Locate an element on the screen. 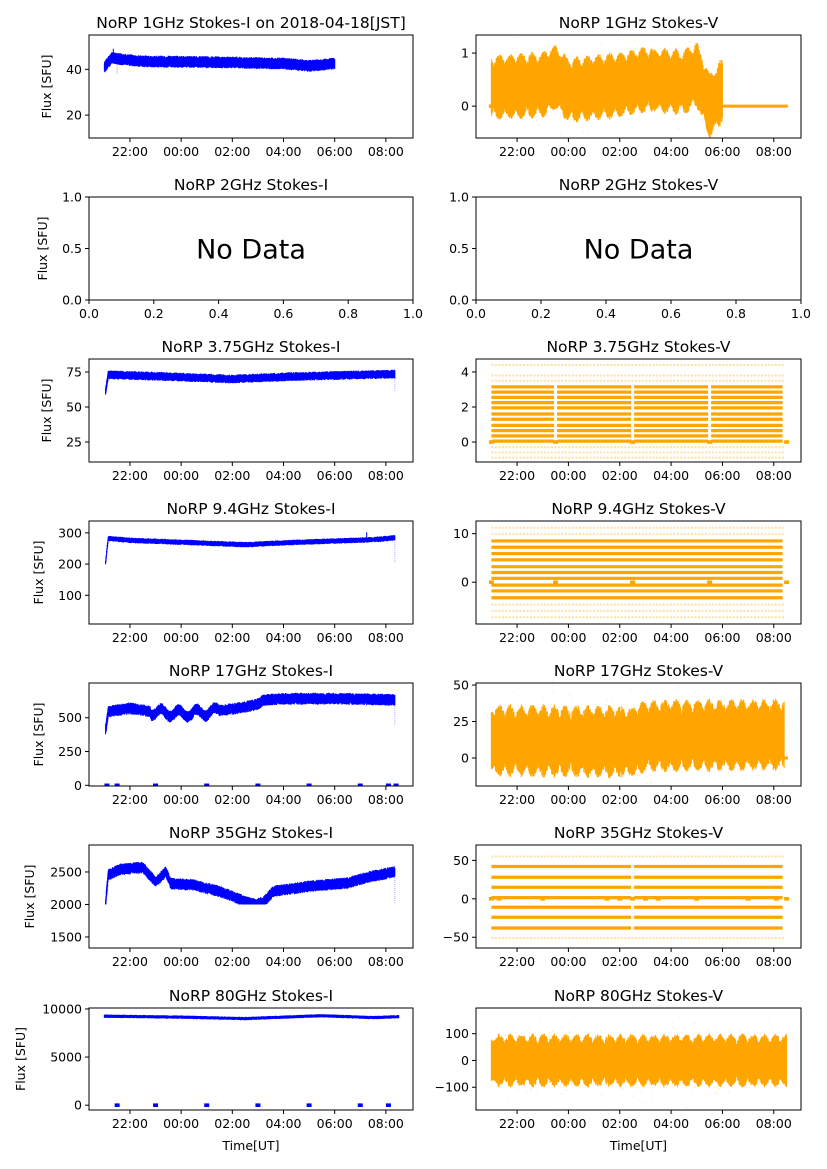 The width and height of the screenshot is (827, 1169). chart-title: NoRP 9.4GHz Stokes-V is located at coordinates (638, 509).